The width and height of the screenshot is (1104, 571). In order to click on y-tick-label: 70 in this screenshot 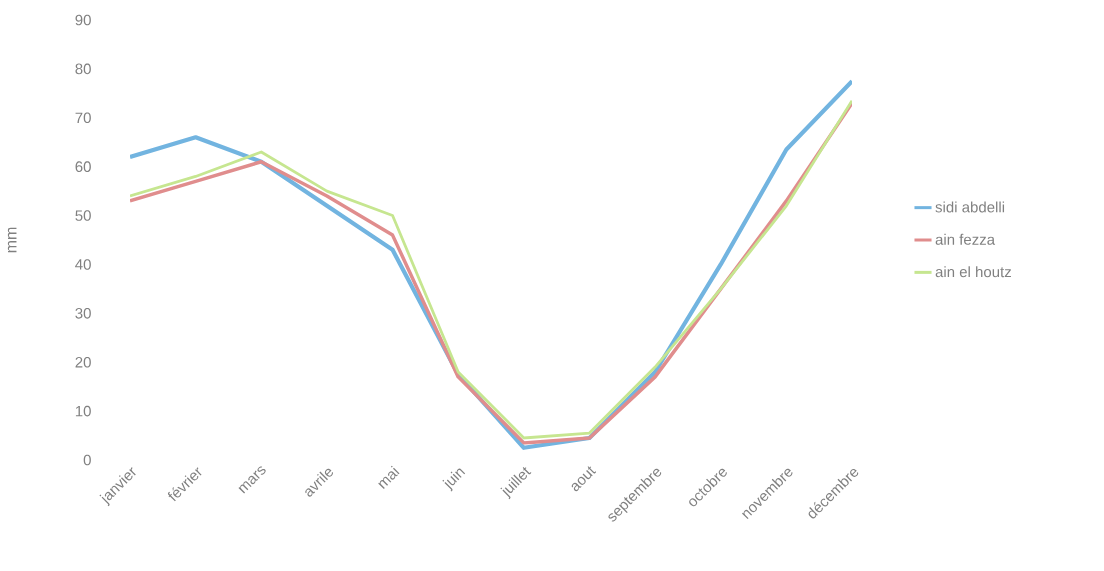, I will do `click(83, 118)`.